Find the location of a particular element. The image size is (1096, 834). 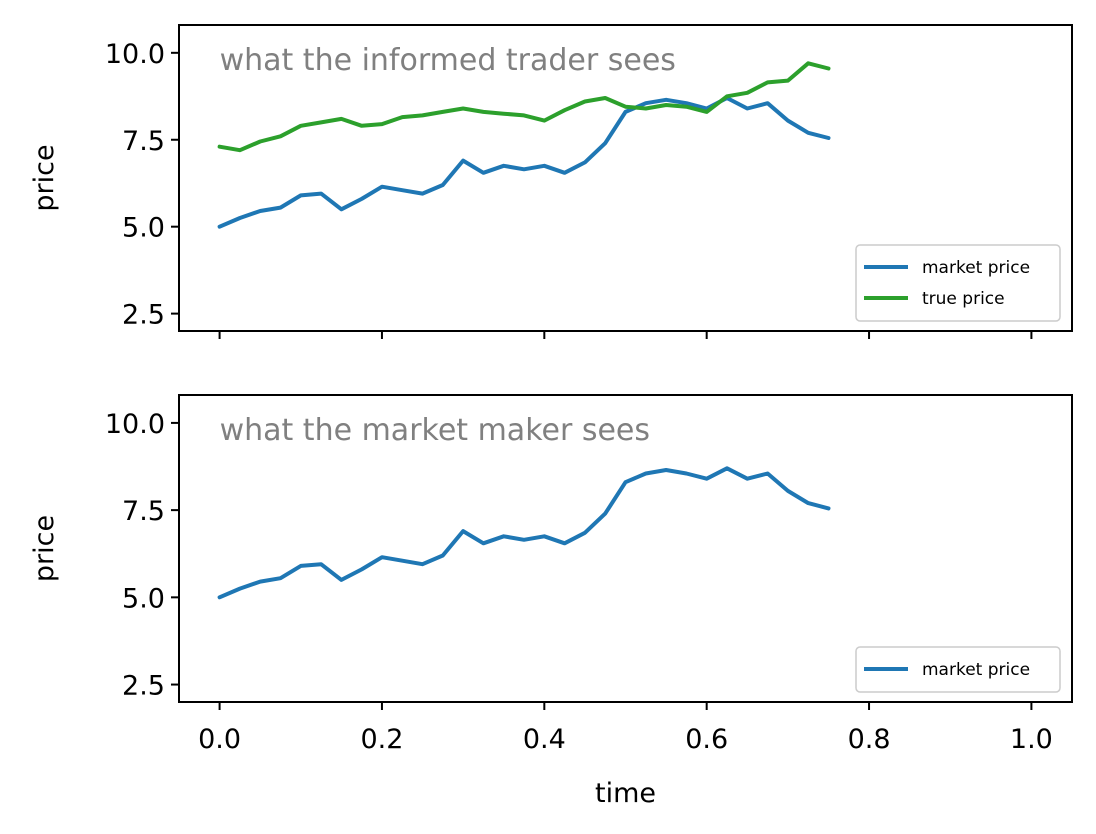

x-tick-label: 0.2 is located at coordinates (381, 739).